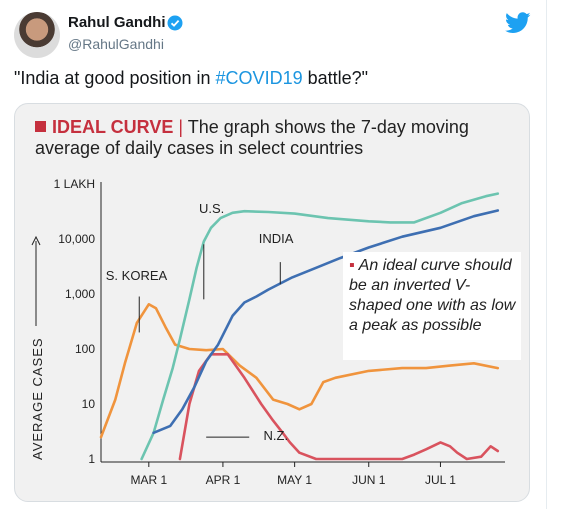 The image size is (563, 509). I want to click on x-tick-label: MAY 1, so click(294, 480).